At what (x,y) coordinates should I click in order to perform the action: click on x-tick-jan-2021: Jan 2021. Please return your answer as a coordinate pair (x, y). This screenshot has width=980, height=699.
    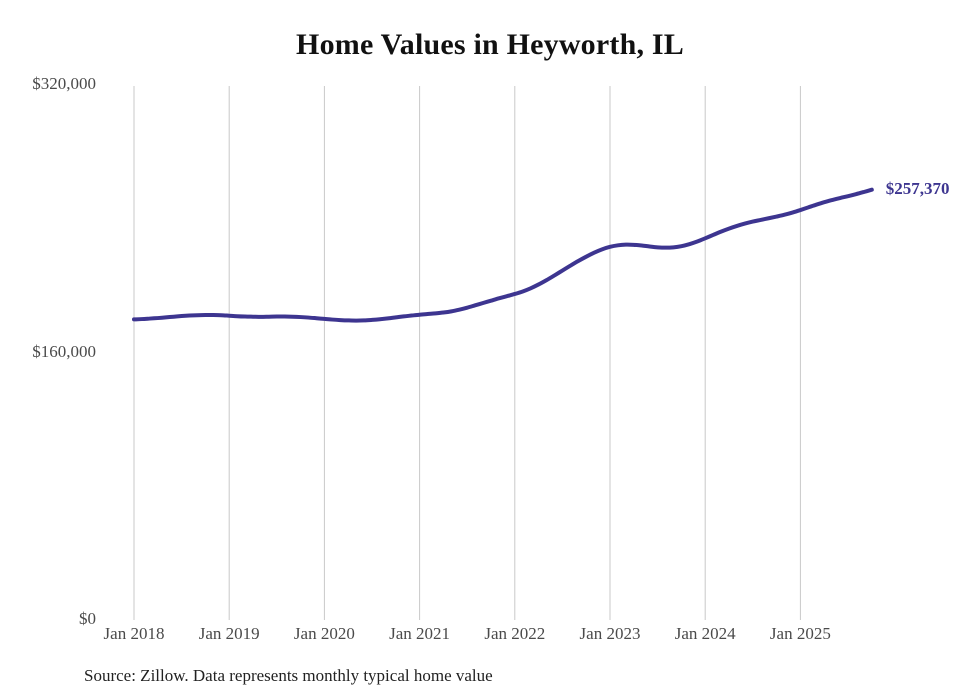
    Looking at the image, I should click on (420, 633).